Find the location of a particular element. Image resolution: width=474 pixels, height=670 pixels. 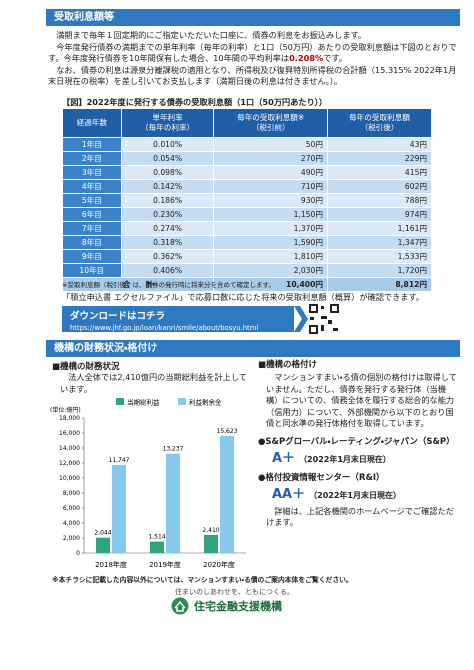

header-cell: 毎年の受取利息額※ （税引前） is located at coordinates (270, 123).